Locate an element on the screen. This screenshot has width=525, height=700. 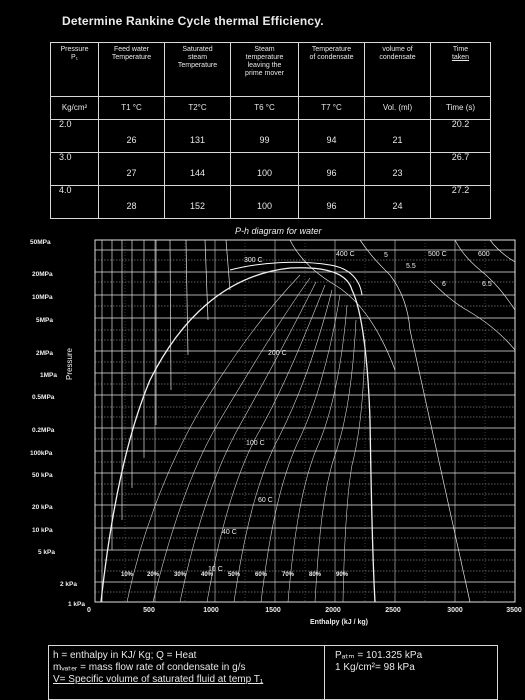
header-saturated-steam-temp: Saturated steam Temperature is located at coordinates (197, 69).